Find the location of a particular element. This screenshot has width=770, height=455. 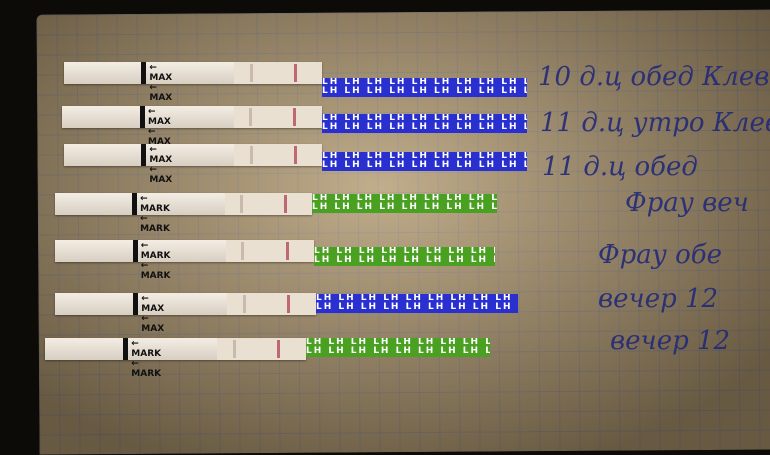

handwritten-note: Фрау обе is located at coordinates (660, 255).